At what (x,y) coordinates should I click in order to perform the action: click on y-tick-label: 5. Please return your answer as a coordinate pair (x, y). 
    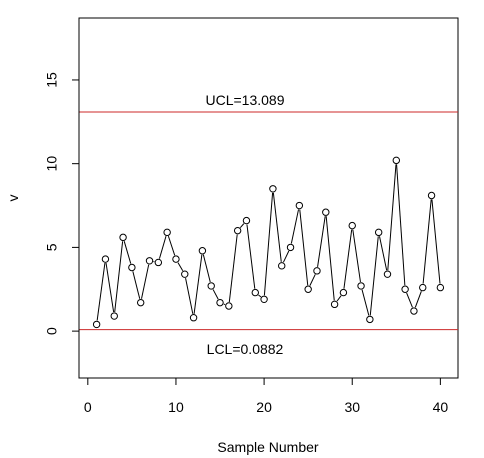
    Looking at the image, I should click on (52, 247).